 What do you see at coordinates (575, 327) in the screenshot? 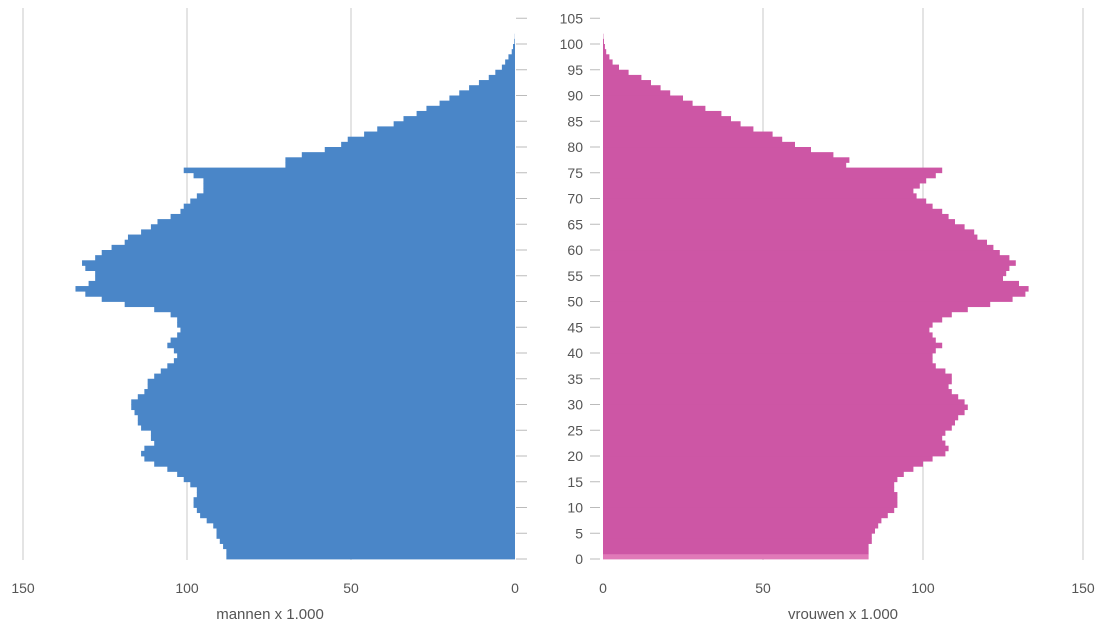
I see `age-tick-label-45: 45` at bounding box center [575, 327].